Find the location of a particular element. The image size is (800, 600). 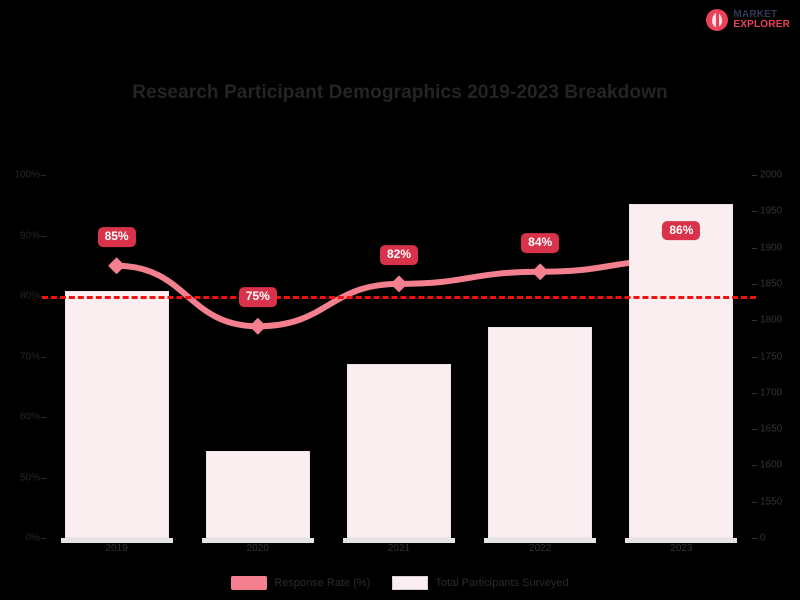

x-axis-tick-2021: 2021 is located at coordinates (399, 548).